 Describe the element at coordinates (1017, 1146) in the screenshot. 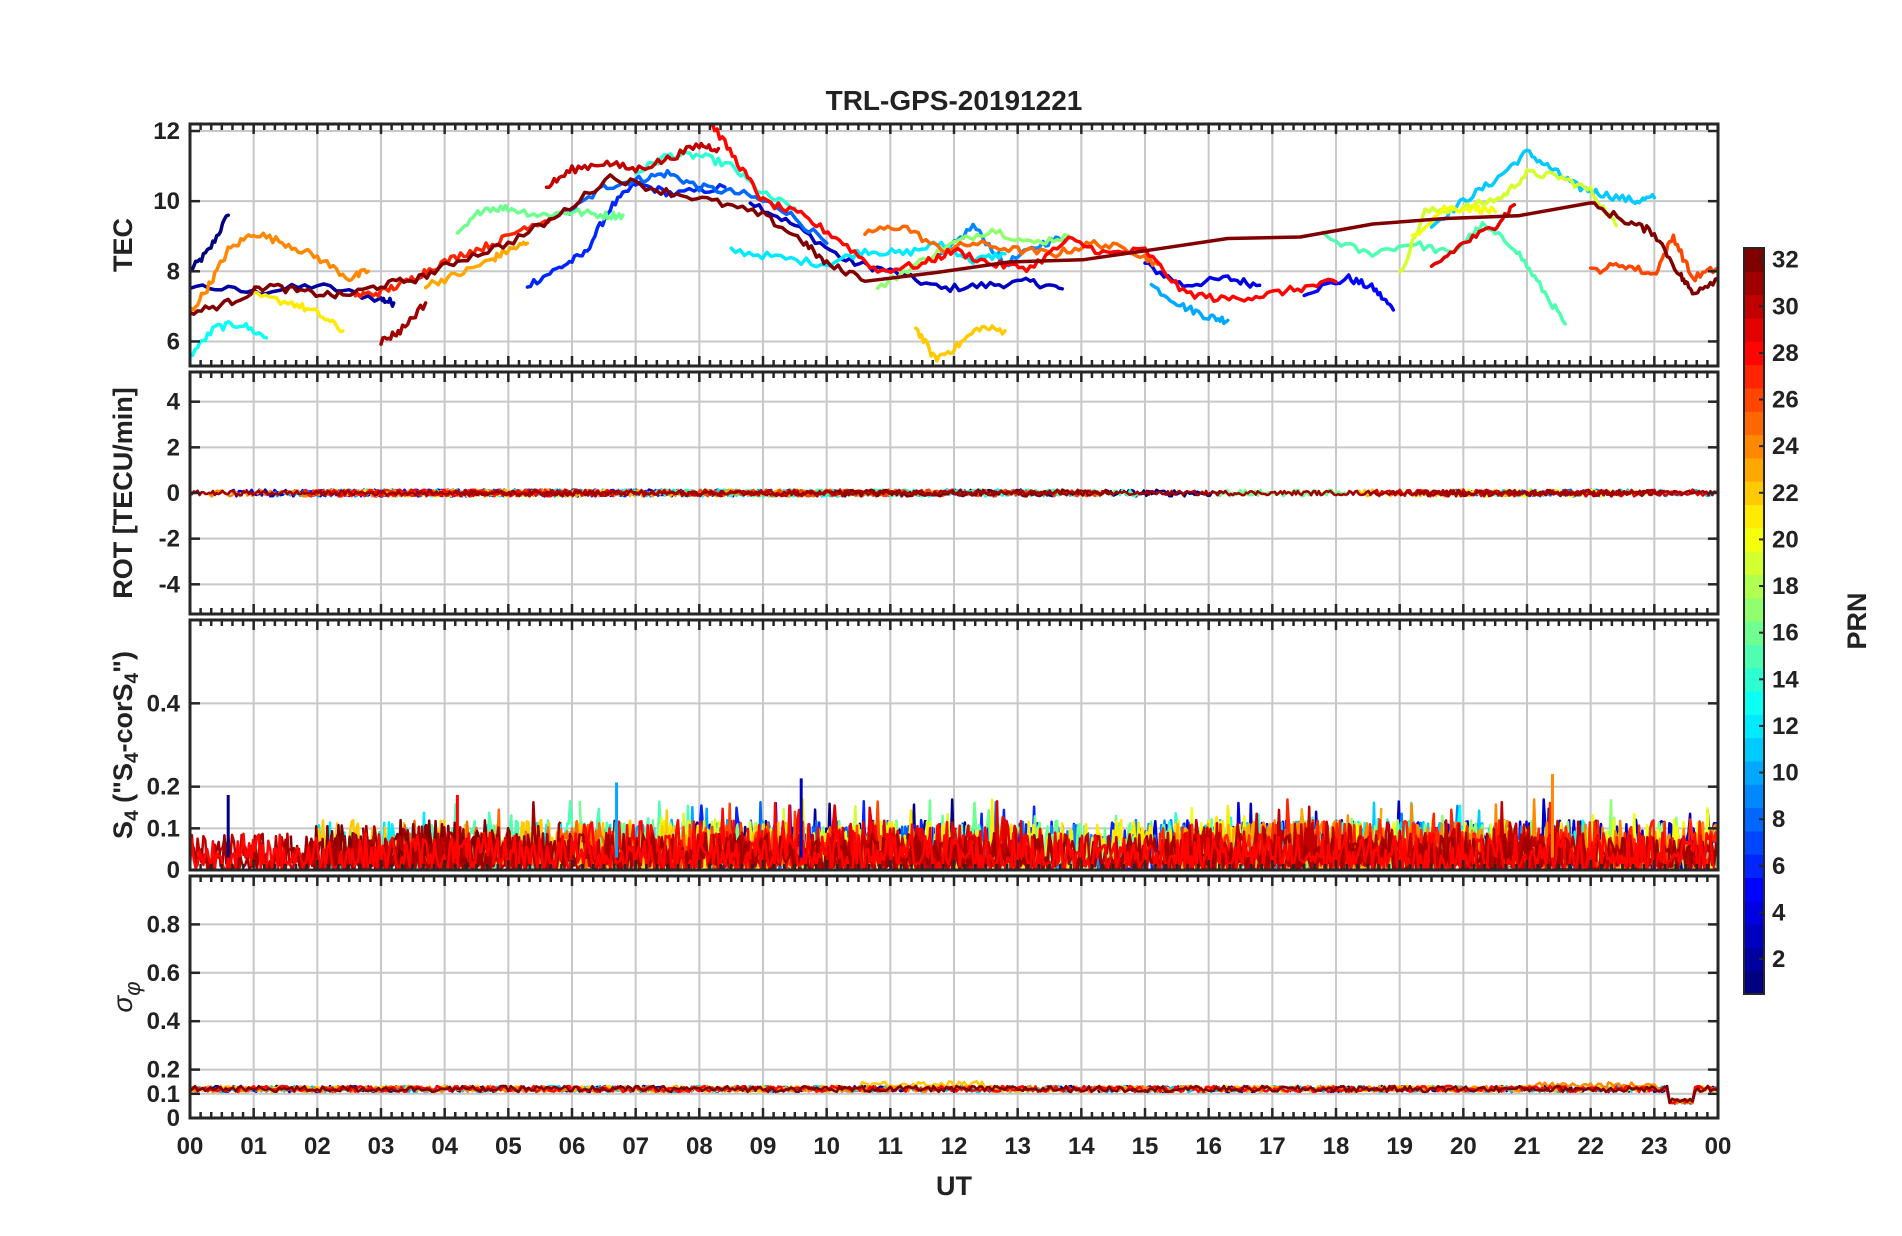

I see `x-tick-label: 13` at that location.